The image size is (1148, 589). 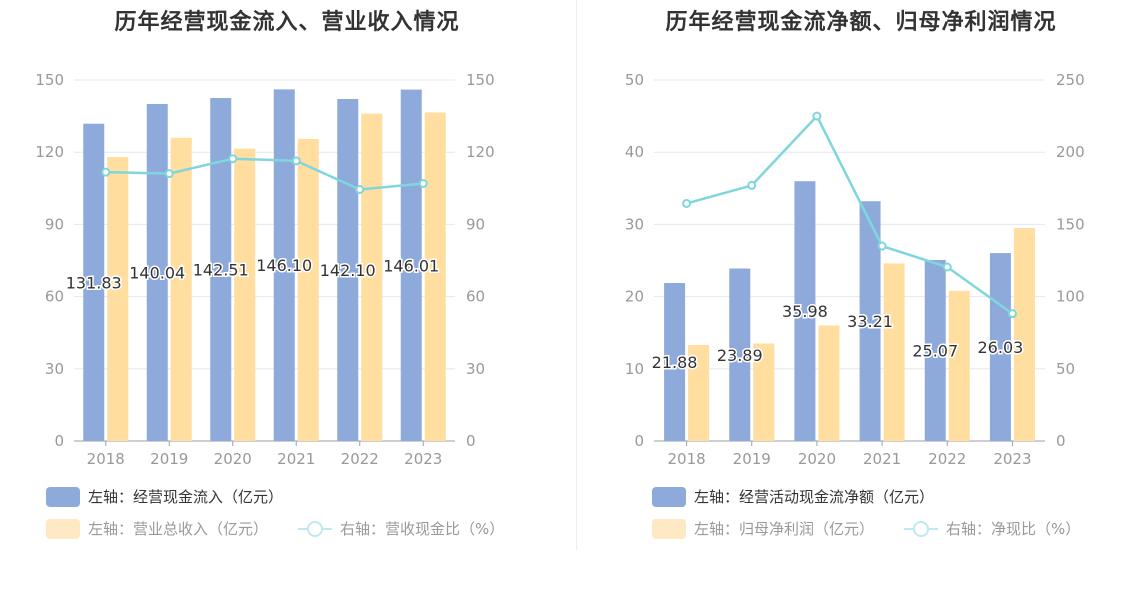 I want to click on x-axis-tick-label: 2019, so click(x=169, y=459).